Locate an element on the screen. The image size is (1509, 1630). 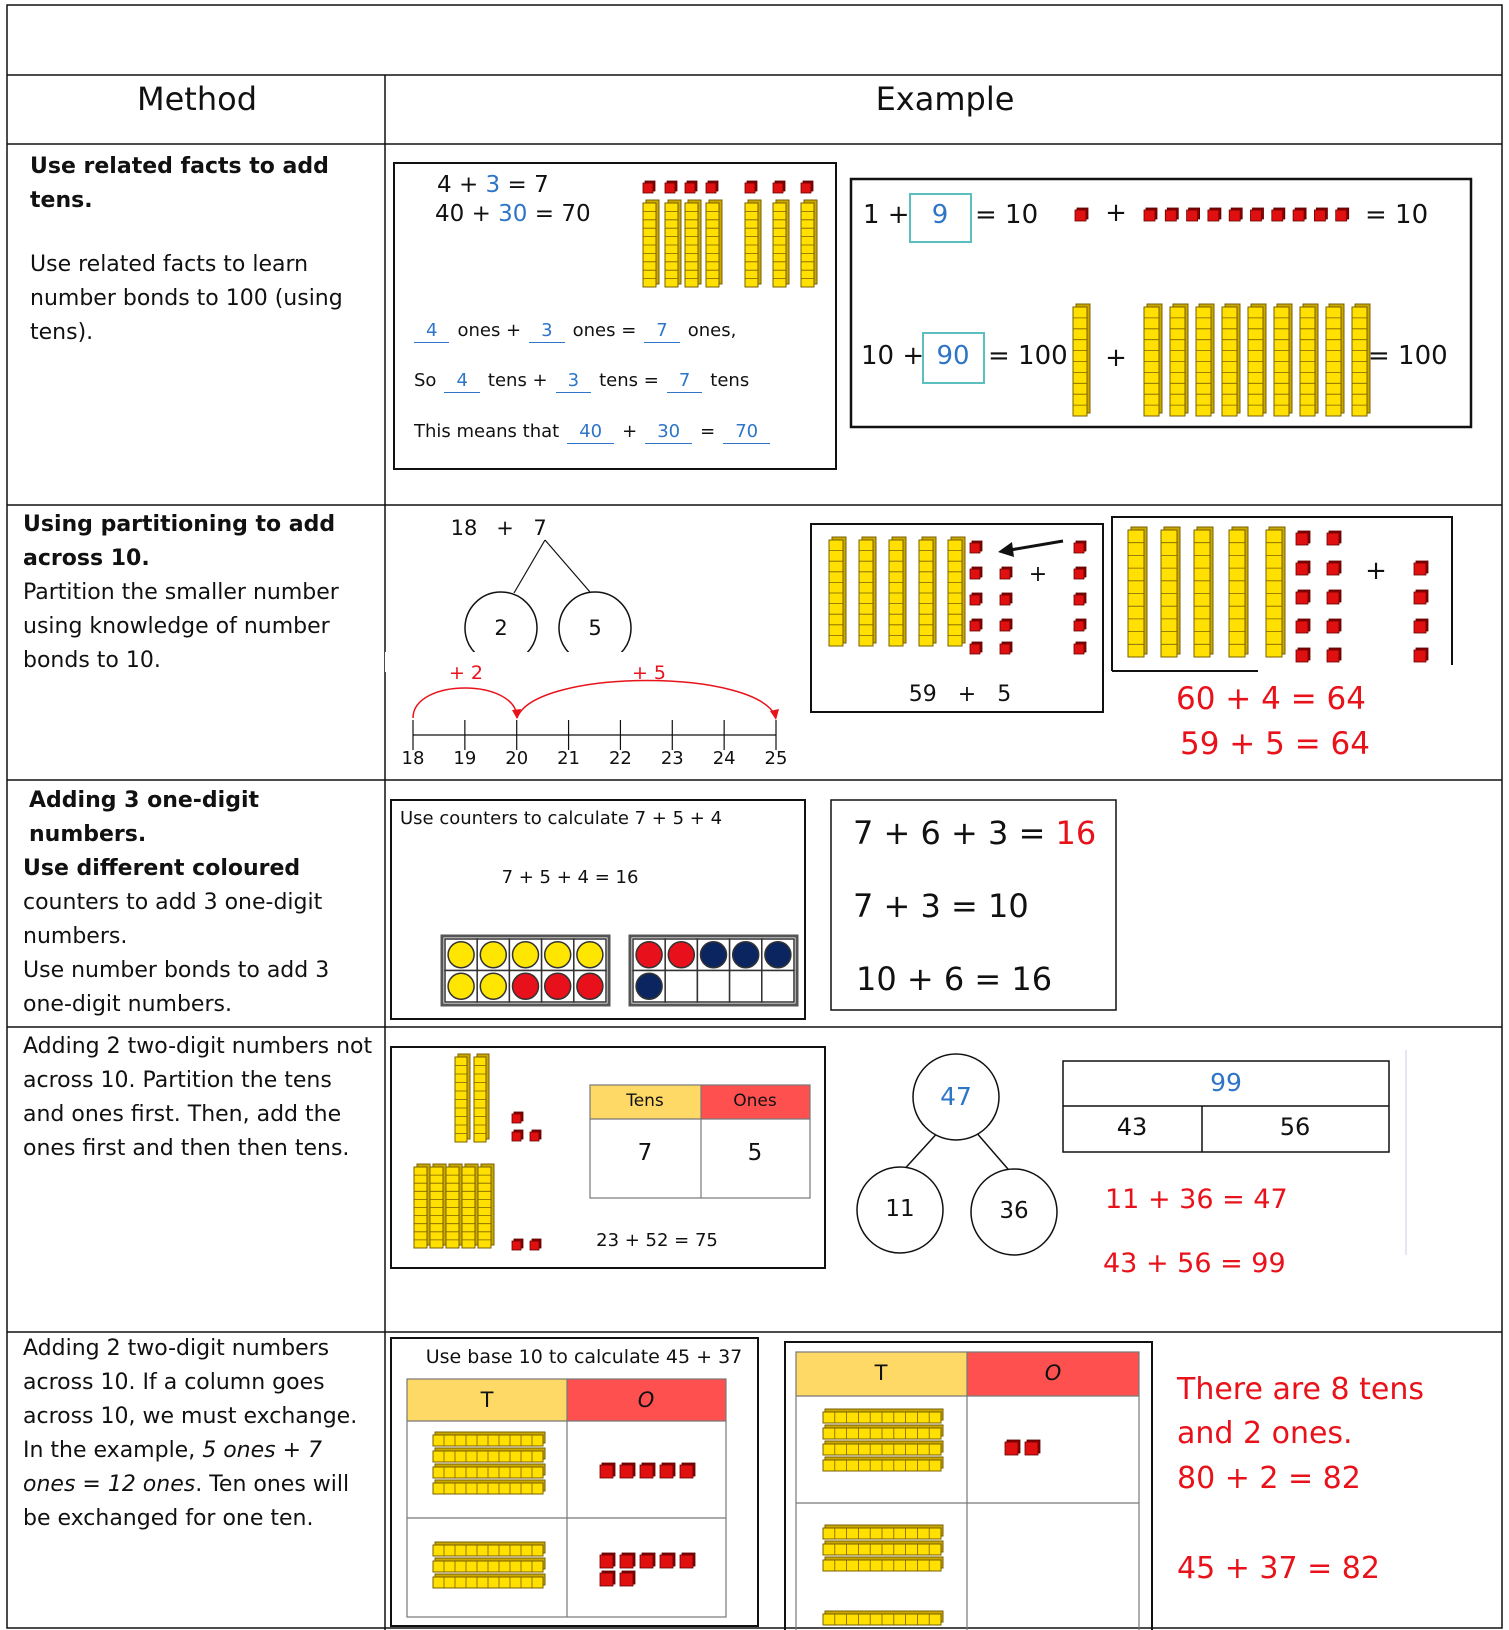
table-header: T is located at coordinates (881, 1373).